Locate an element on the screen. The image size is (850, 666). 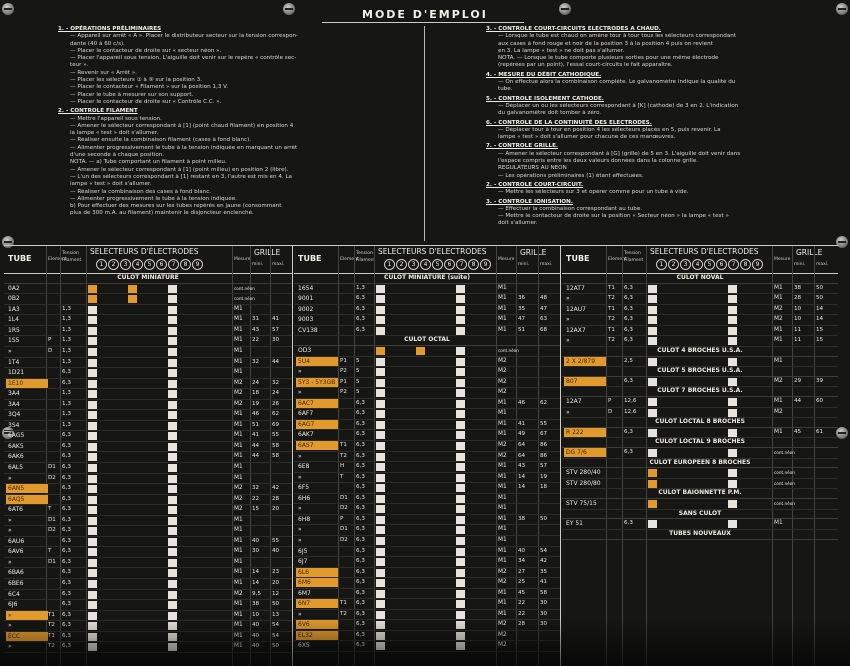
tube-name: 6J7 is located at coordinates (303, 562).